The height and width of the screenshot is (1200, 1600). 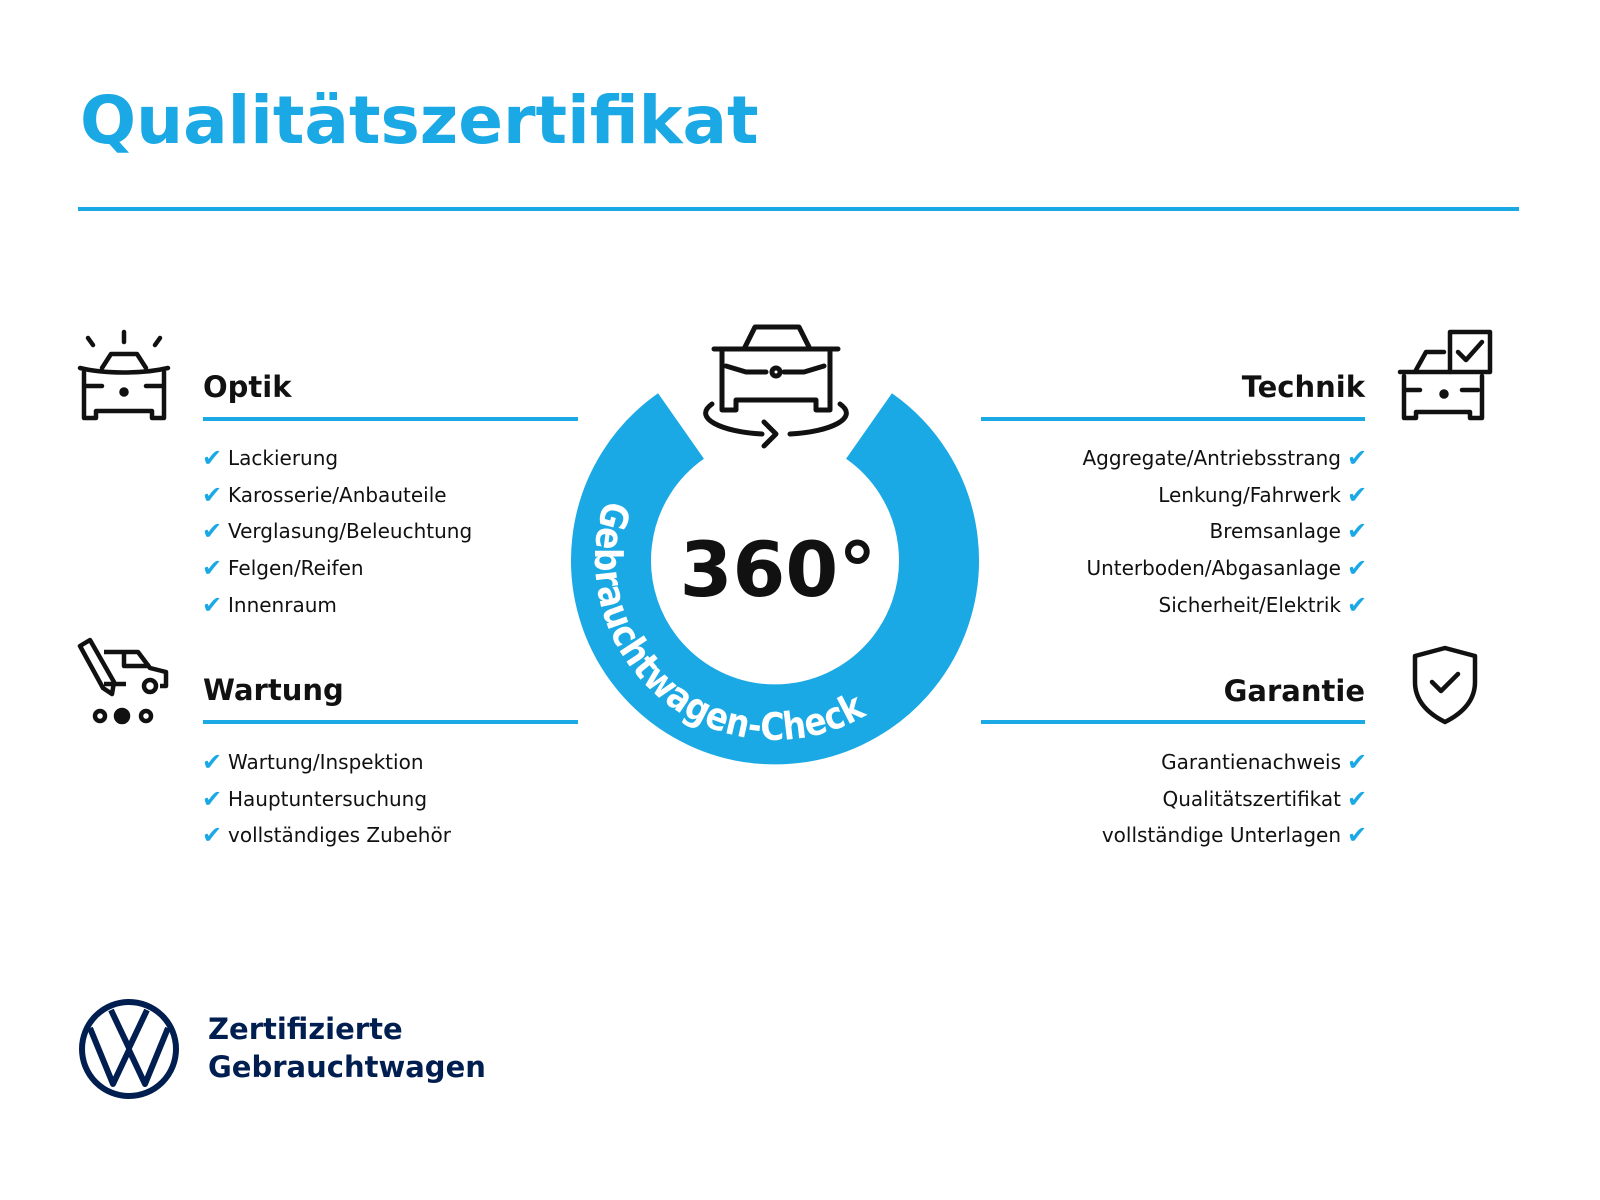 I want to click on list-item-label: Wartung/Inspektion, so click(x=326, y=762).